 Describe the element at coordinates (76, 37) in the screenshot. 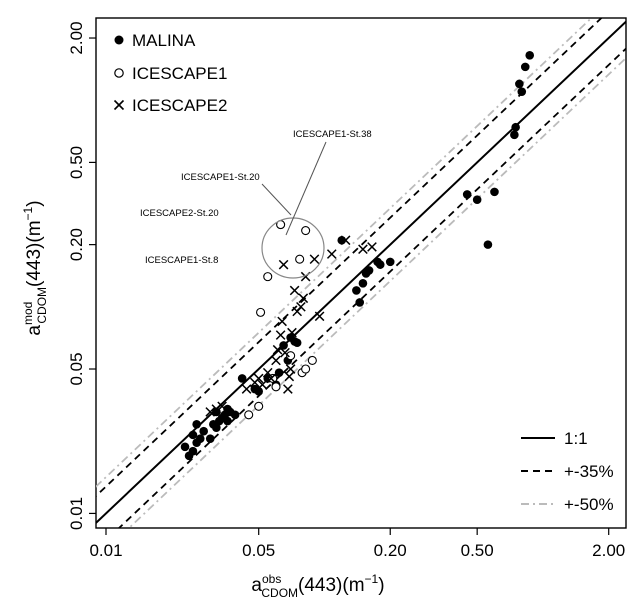

I see `y-tick-label: 2.00` at that location.